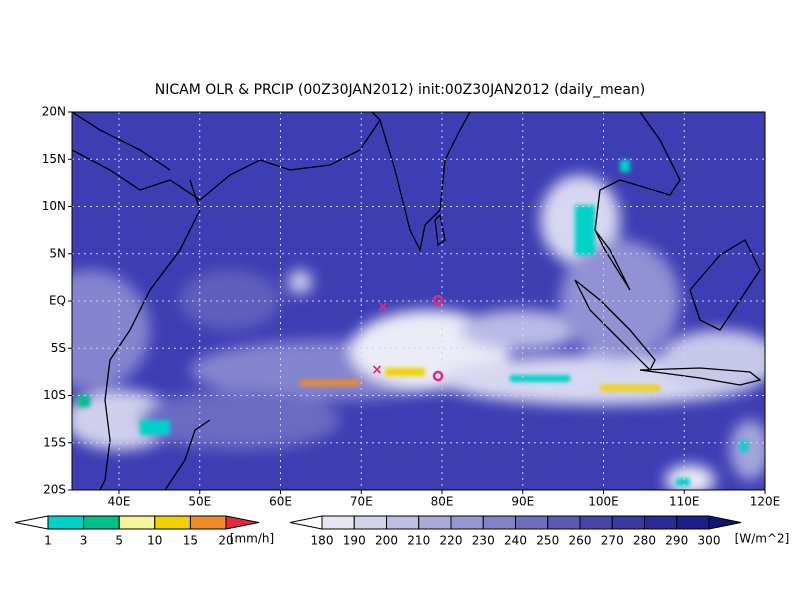 This screenshot has width=800, height=600. I want to click on colorbar-label: 210, so click(418, 541).